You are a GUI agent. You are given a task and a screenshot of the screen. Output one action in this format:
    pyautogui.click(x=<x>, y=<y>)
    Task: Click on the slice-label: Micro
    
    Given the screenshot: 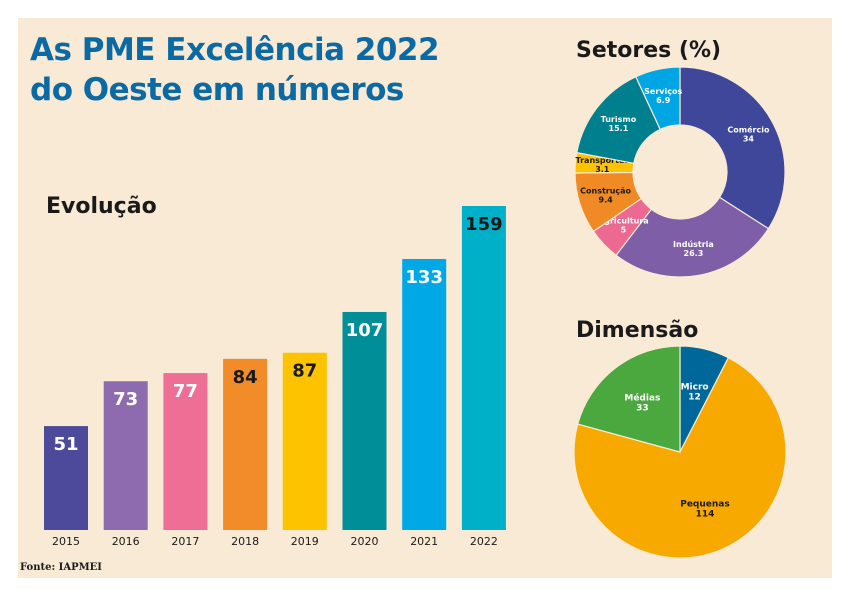 What is the action you would take?
    pyautogui.click(x=695, y=388)
    